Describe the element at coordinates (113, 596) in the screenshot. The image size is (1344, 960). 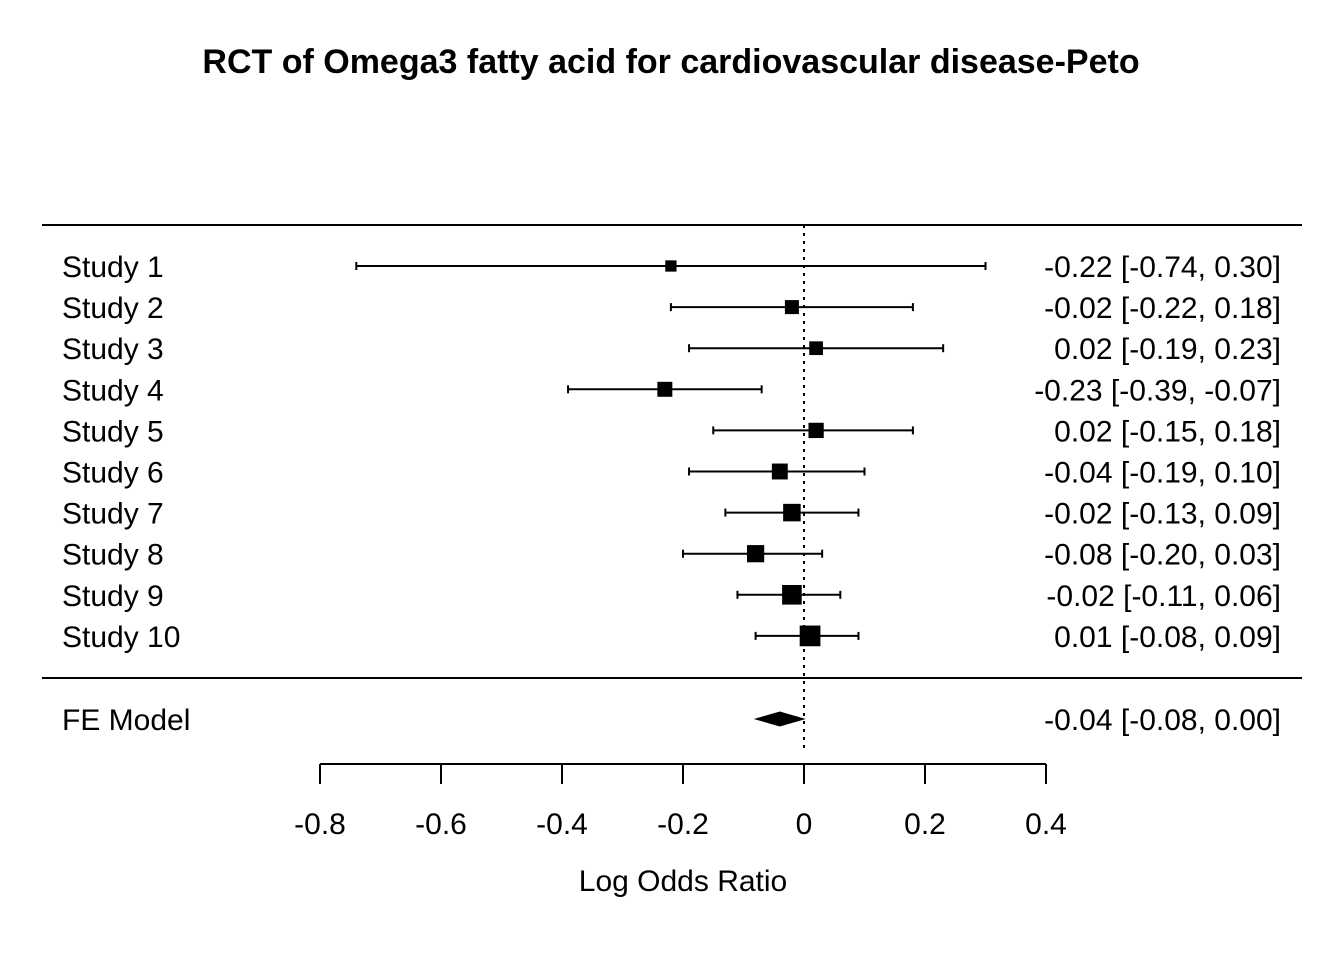
I see `study-label: Study 9` at that location.